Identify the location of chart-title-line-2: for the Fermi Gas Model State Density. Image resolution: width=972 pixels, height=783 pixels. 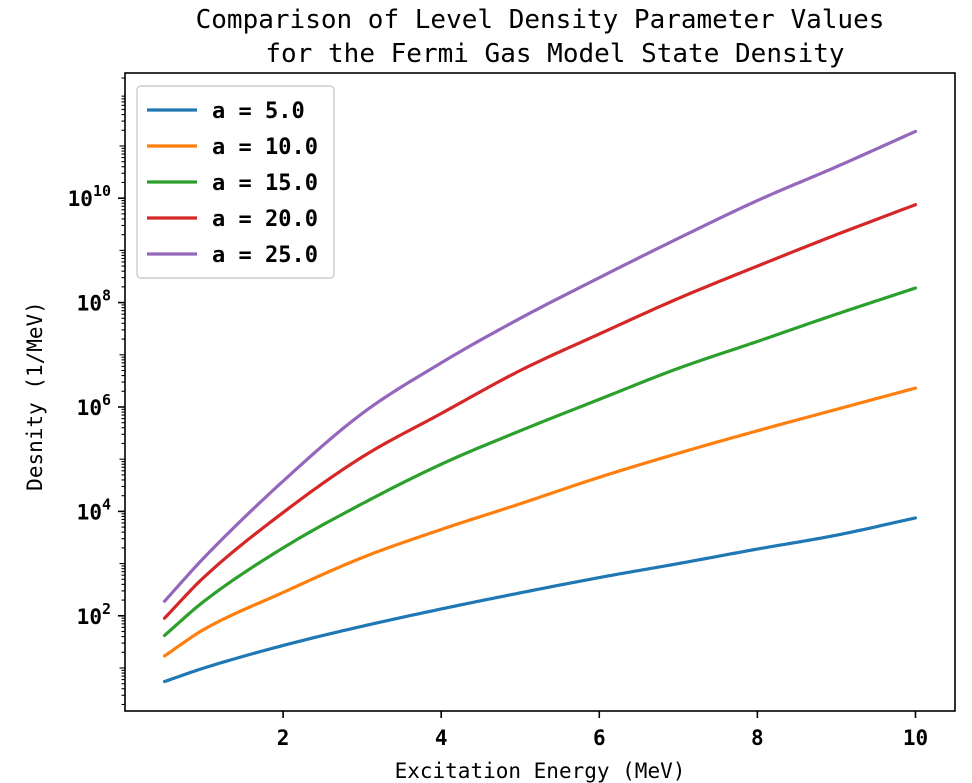
(554, 54).